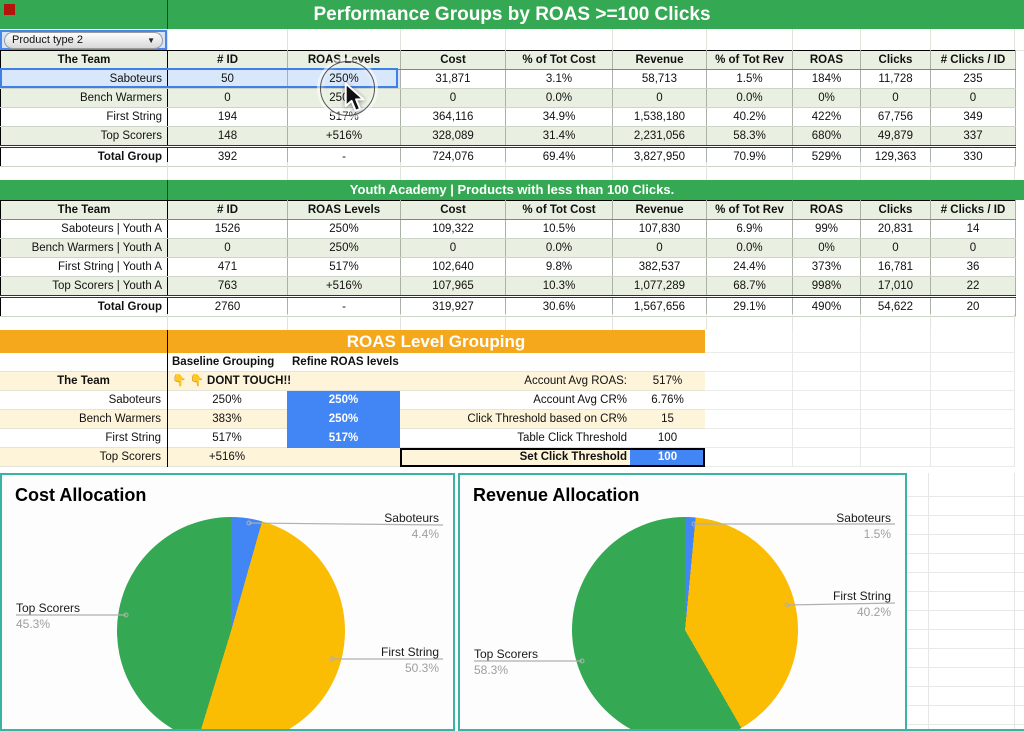  Describe the element at coordinates (84, 306) in the screenshot. I see `cell: Total Group` at that location.